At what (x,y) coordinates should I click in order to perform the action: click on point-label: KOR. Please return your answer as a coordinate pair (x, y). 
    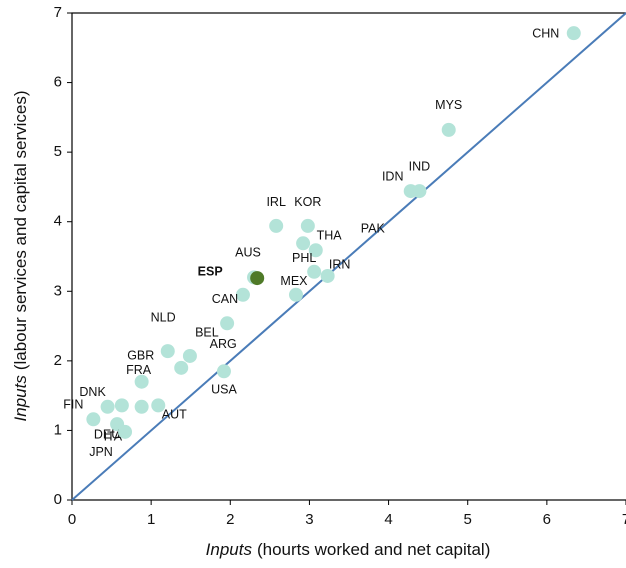
    Looking at the image, I should click on (307, 202).